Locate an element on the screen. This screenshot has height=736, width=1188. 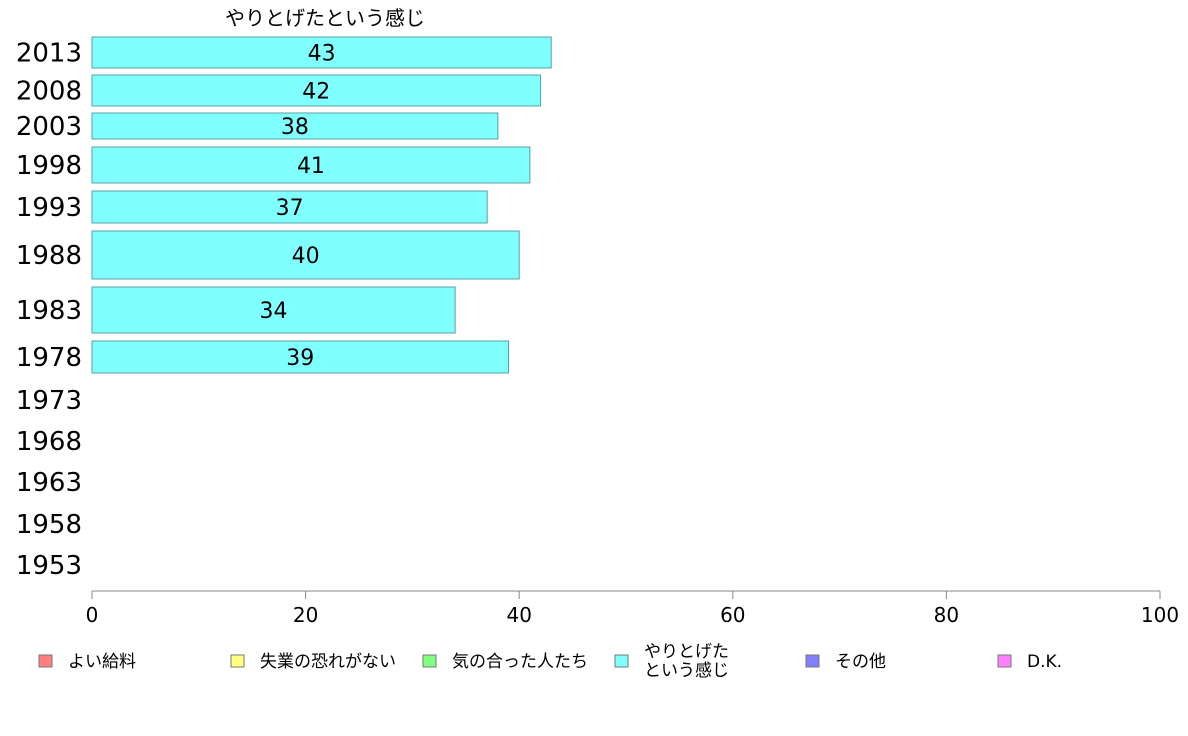
x-tick-label: 100 is located at coordinates (1160, 615).